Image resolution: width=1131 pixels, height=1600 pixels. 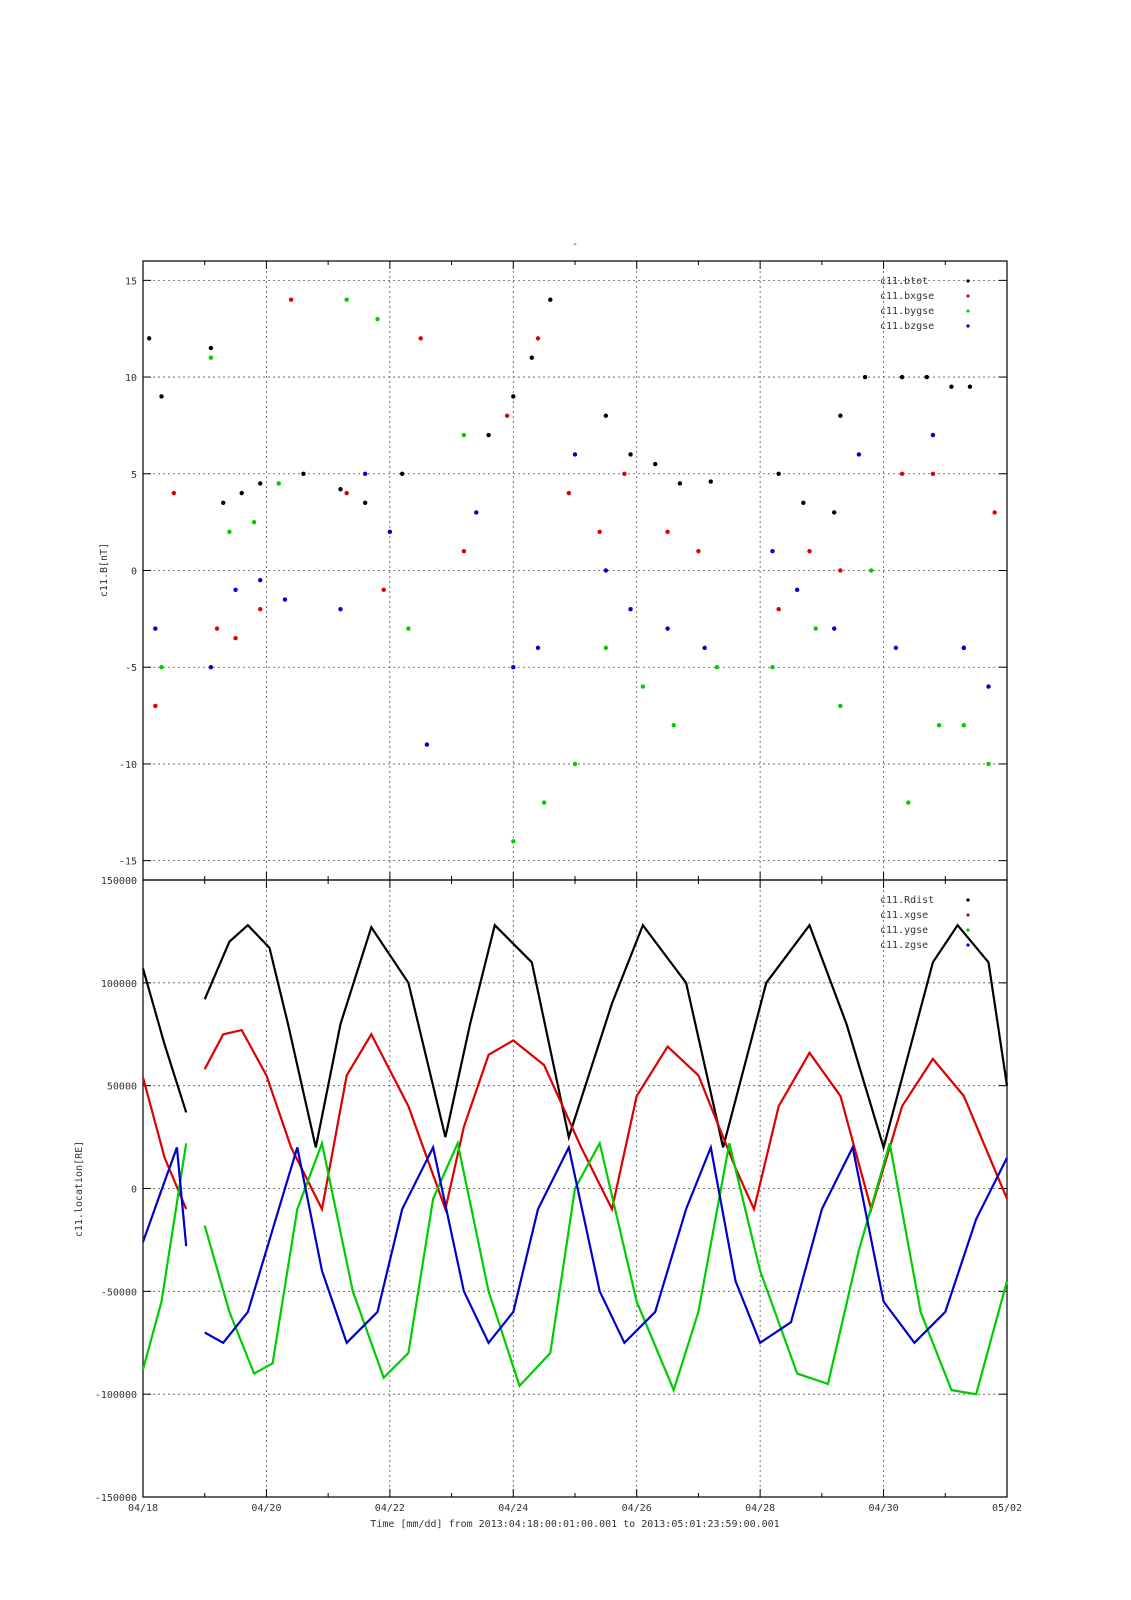 What do you see at coordinates (134, 475) in the screenshot?
I see `y-tick-label: 5` at bounding box center [134, 475].